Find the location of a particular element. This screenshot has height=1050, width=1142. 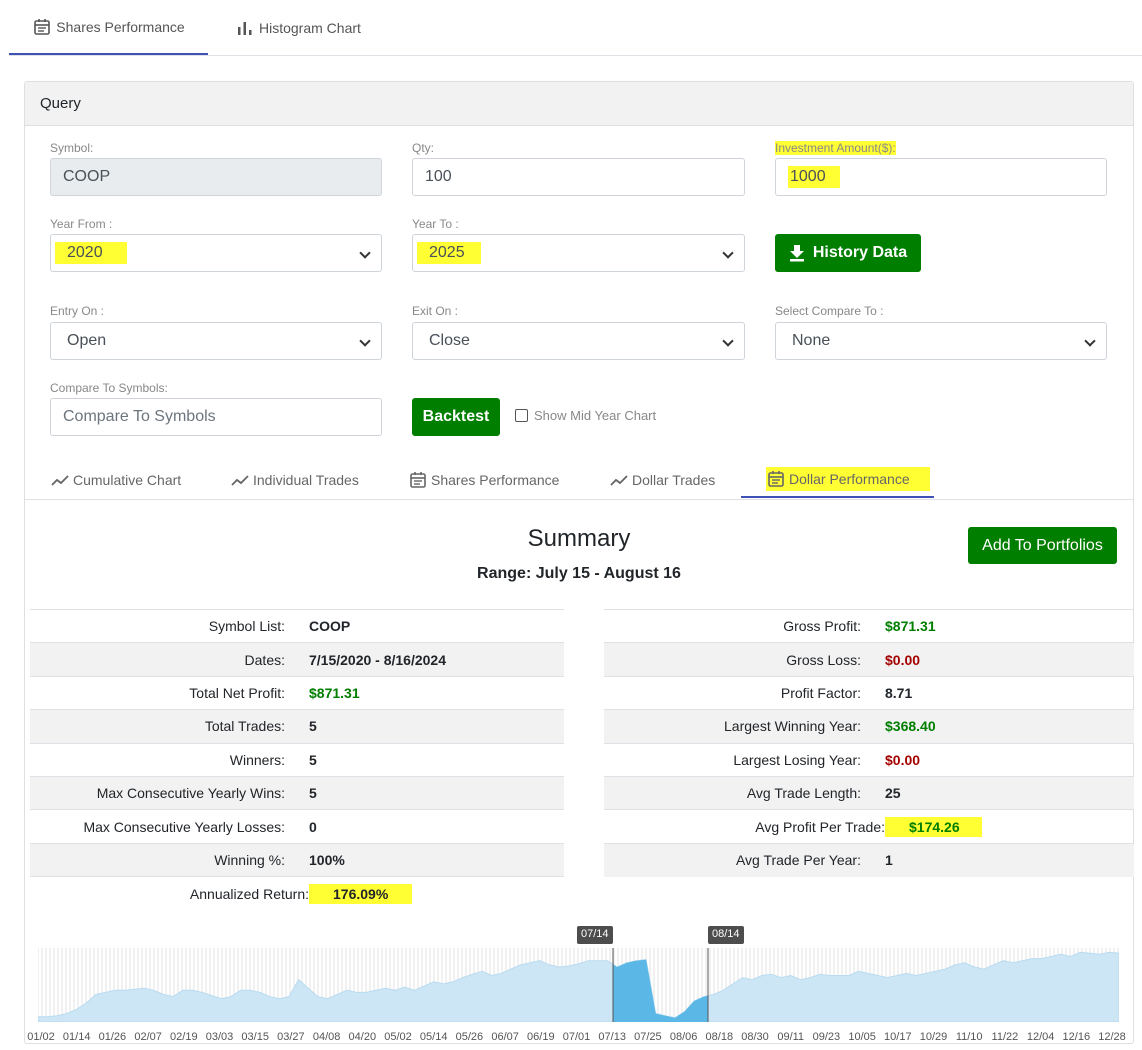

year-to-select: 2025 is located at coordinates (578, 253).